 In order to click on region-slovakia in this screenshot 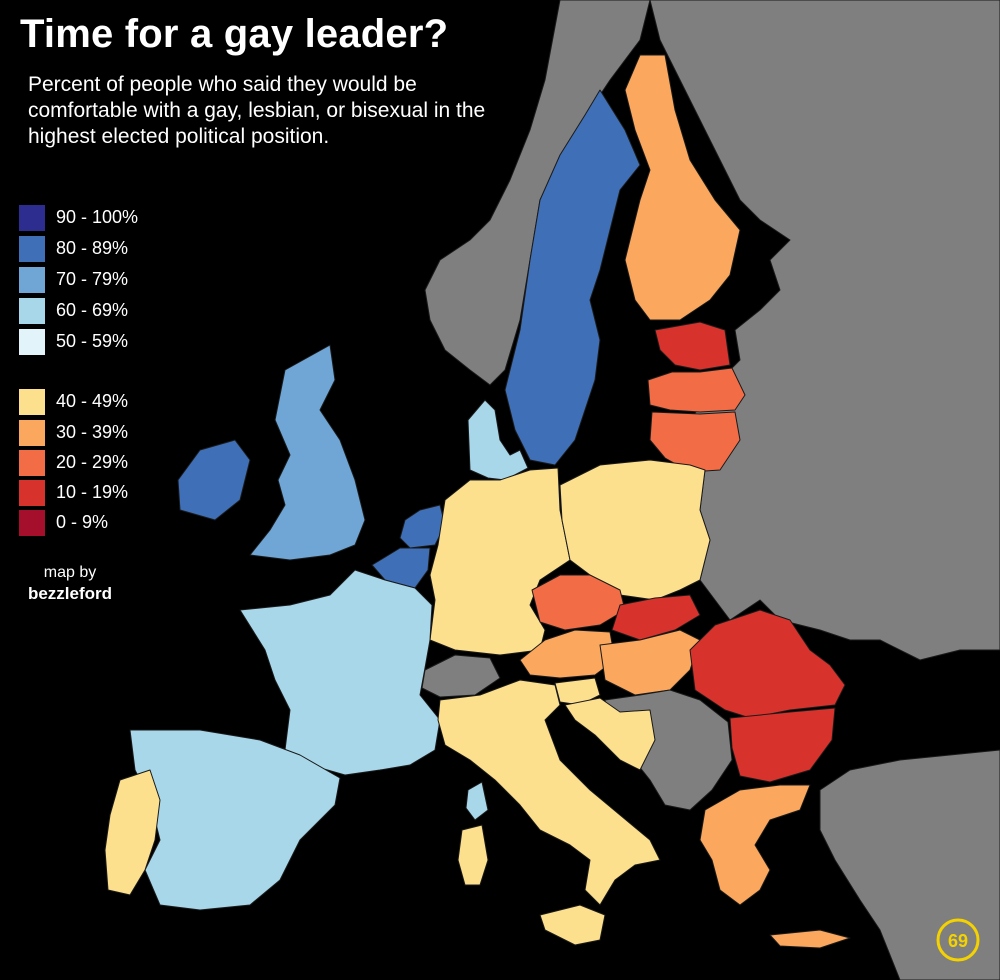, I will do `click(656, 617)`.